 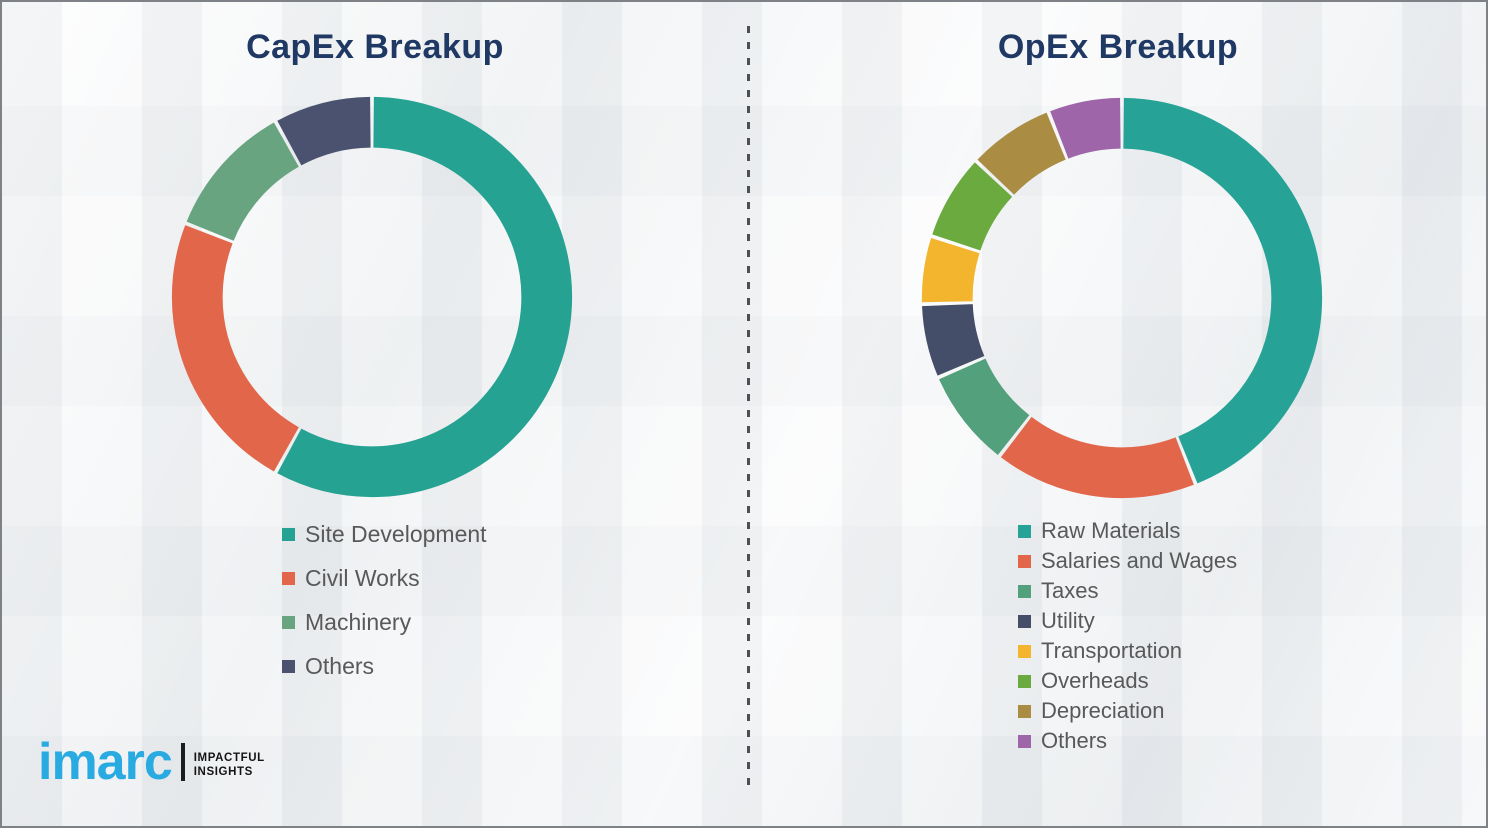 What do you see at coordinates (1118, 47) in the screenshot?
I see `opex-title: OpEx Breakup` at bounding box center [1118, 47].